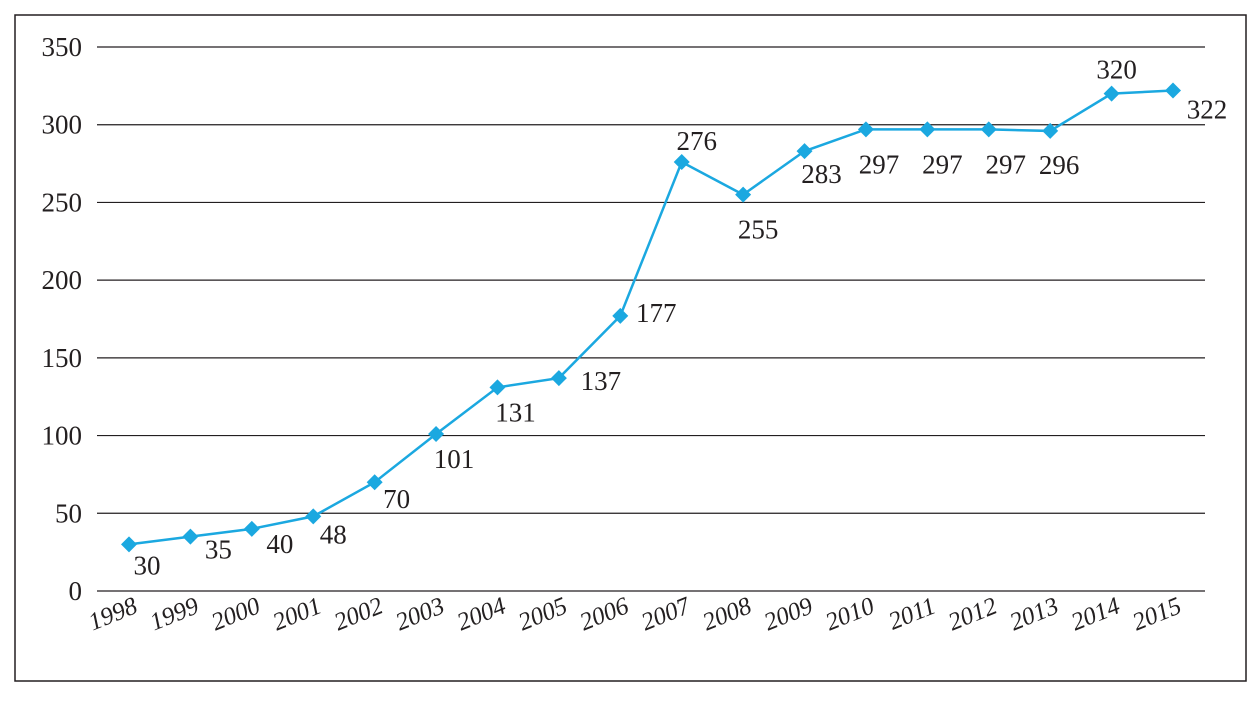  Describe the element at coordinates (454, 459) in the screenshot. I see `data-label: 101` at that location.